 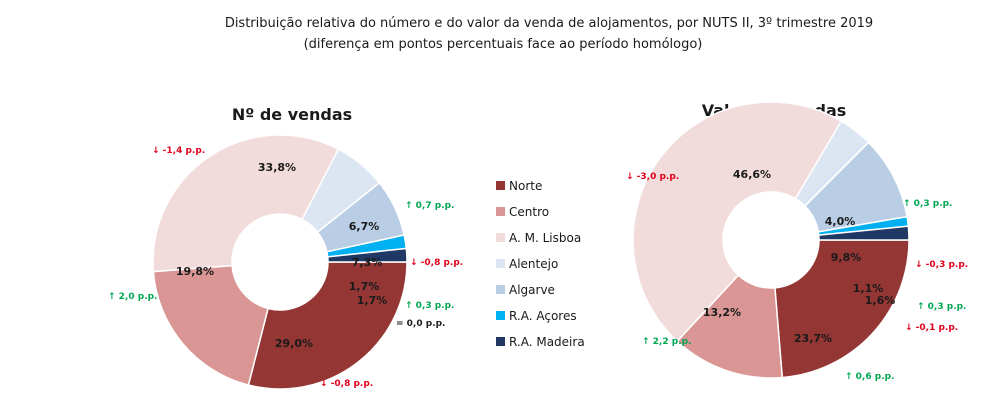 What do you see at coordinates (277, 167) in the screenshot?
I see `slice-label-a-m-lisboa: 33,8%` at bounding box center [277, 167].